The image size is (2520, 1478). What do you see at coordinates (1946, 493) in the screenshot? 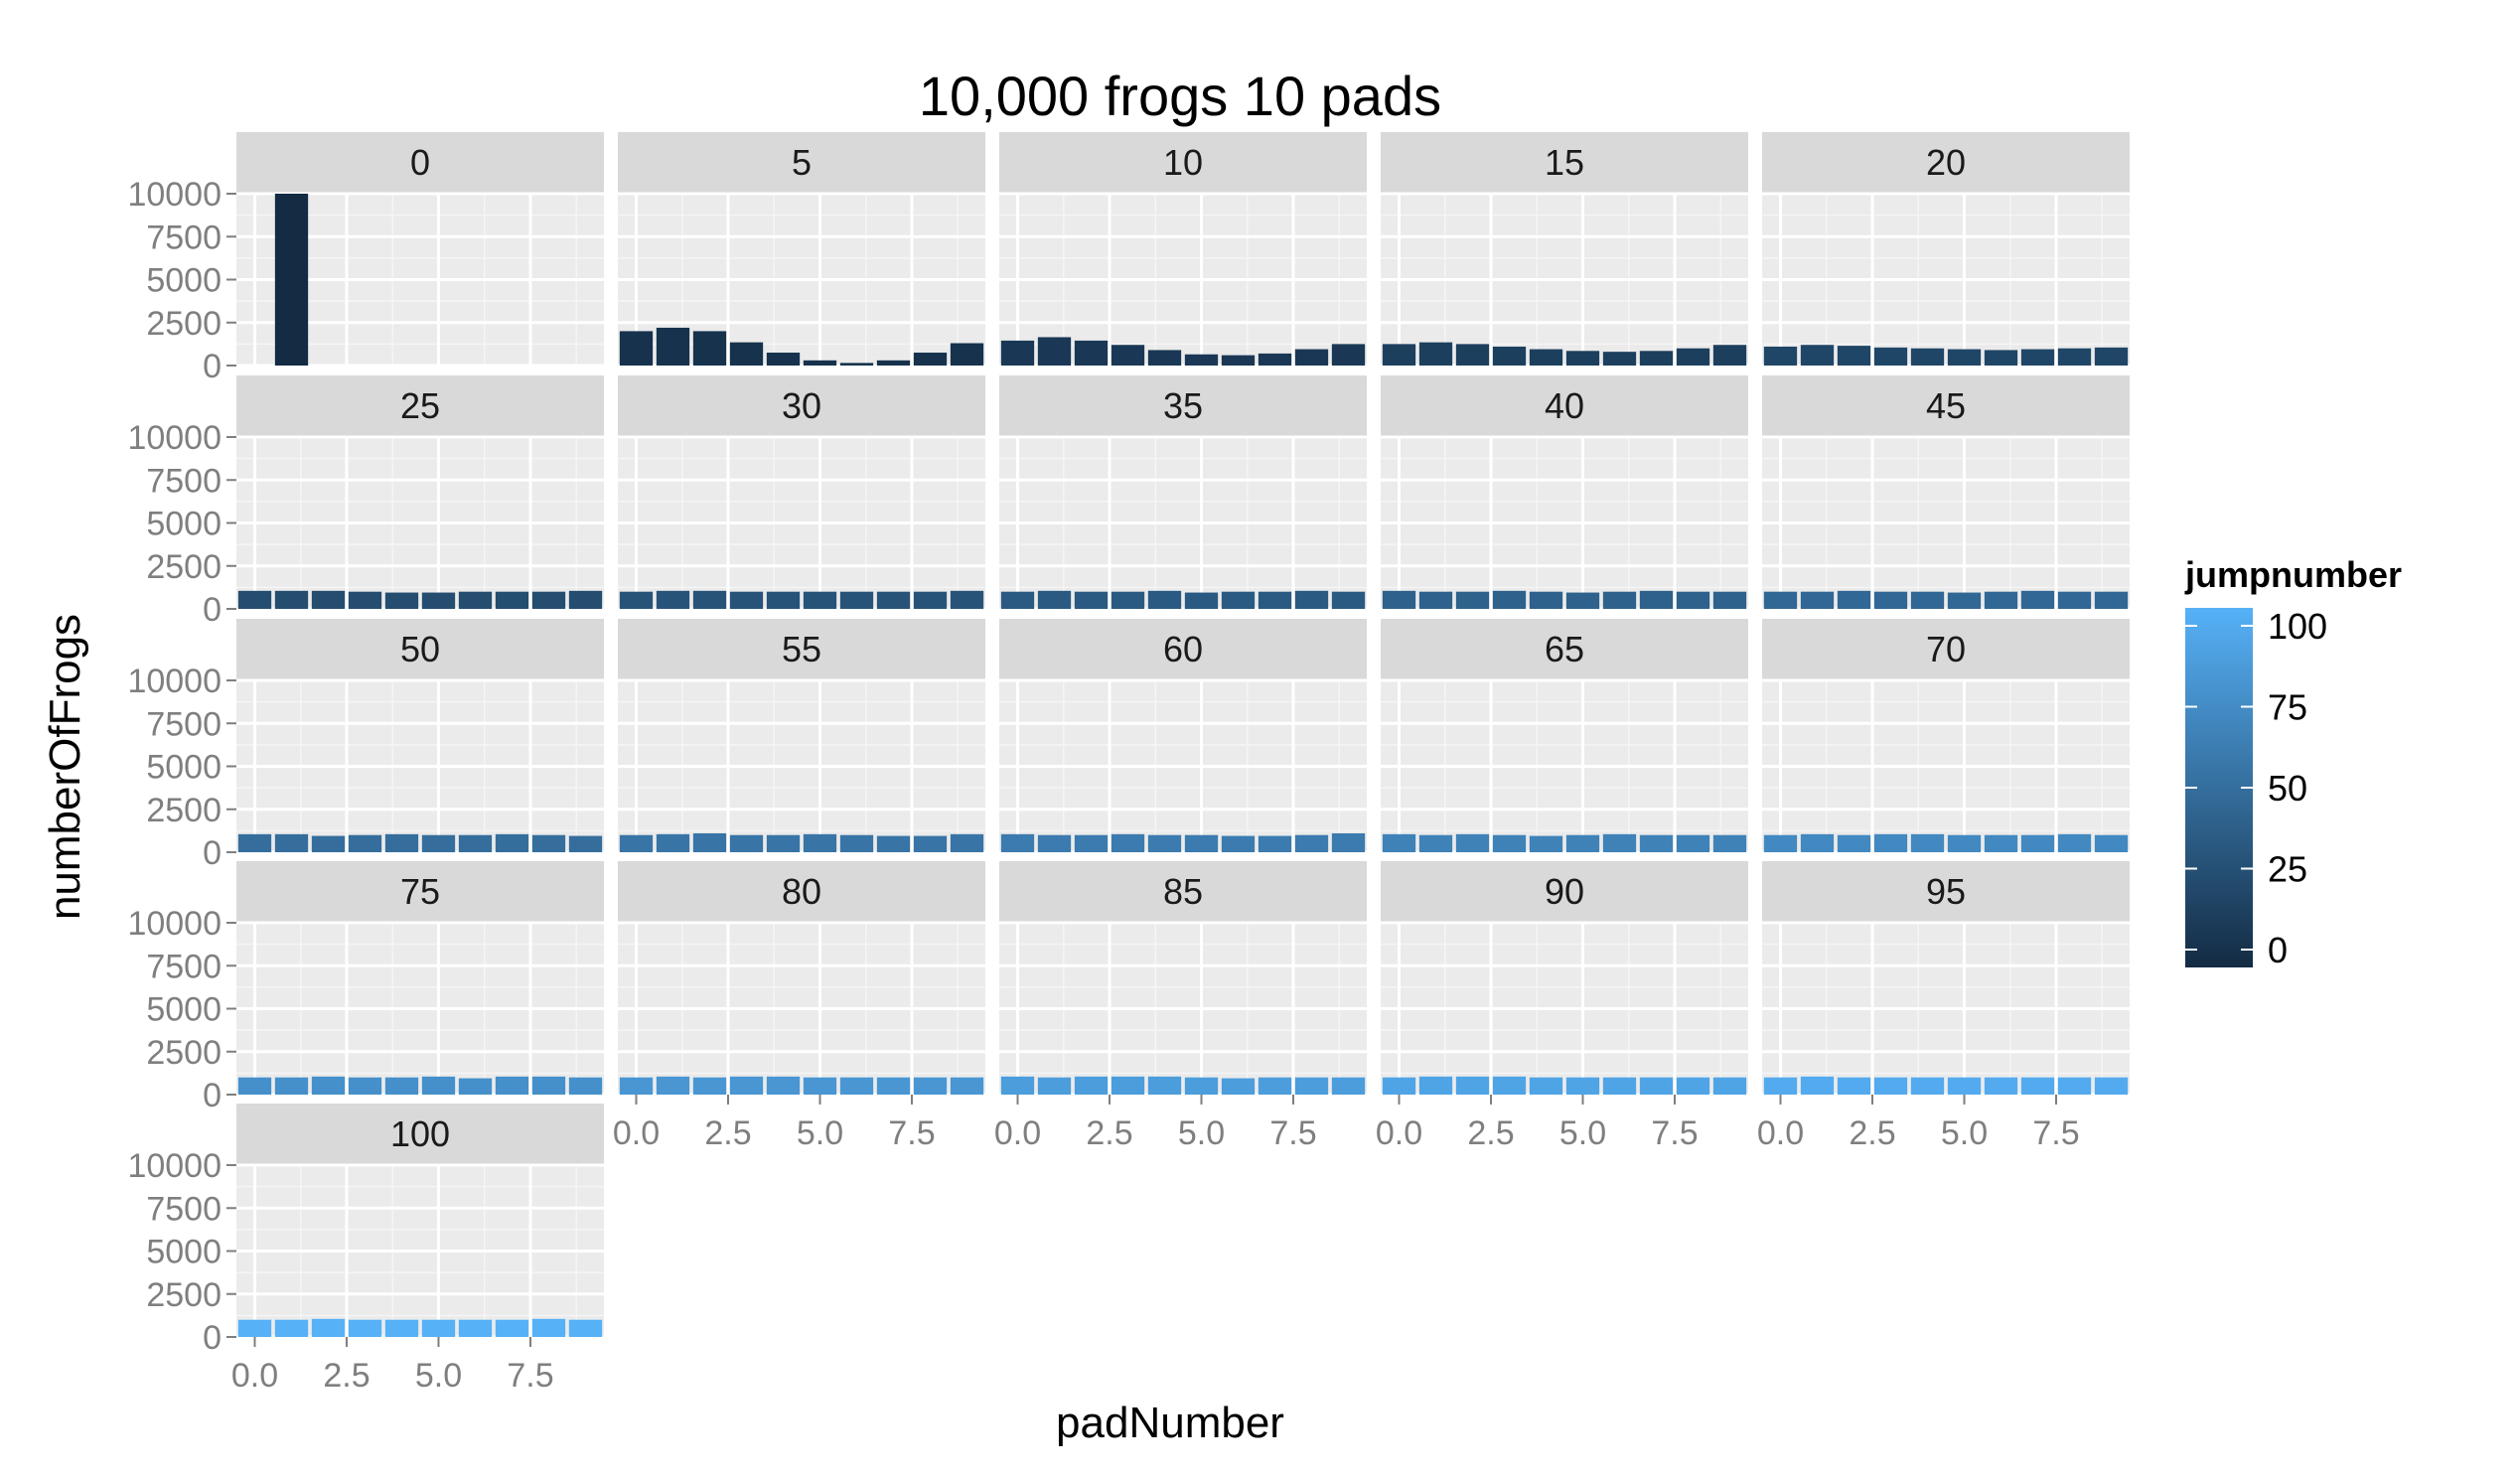
I see `facet-panel: 45` at bounding box center [1946, 493].